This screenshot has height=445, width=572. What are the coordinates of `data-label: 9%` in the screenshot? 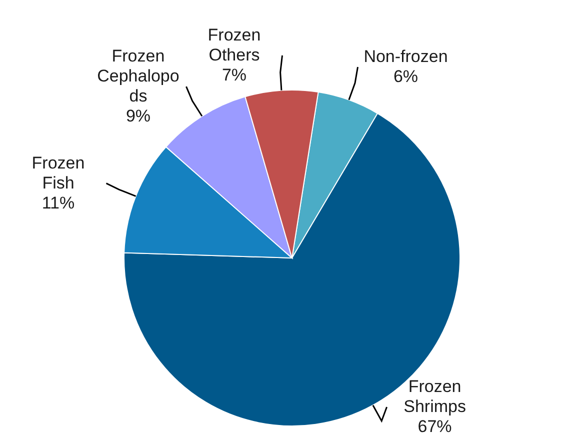 It's located at (138, 116).